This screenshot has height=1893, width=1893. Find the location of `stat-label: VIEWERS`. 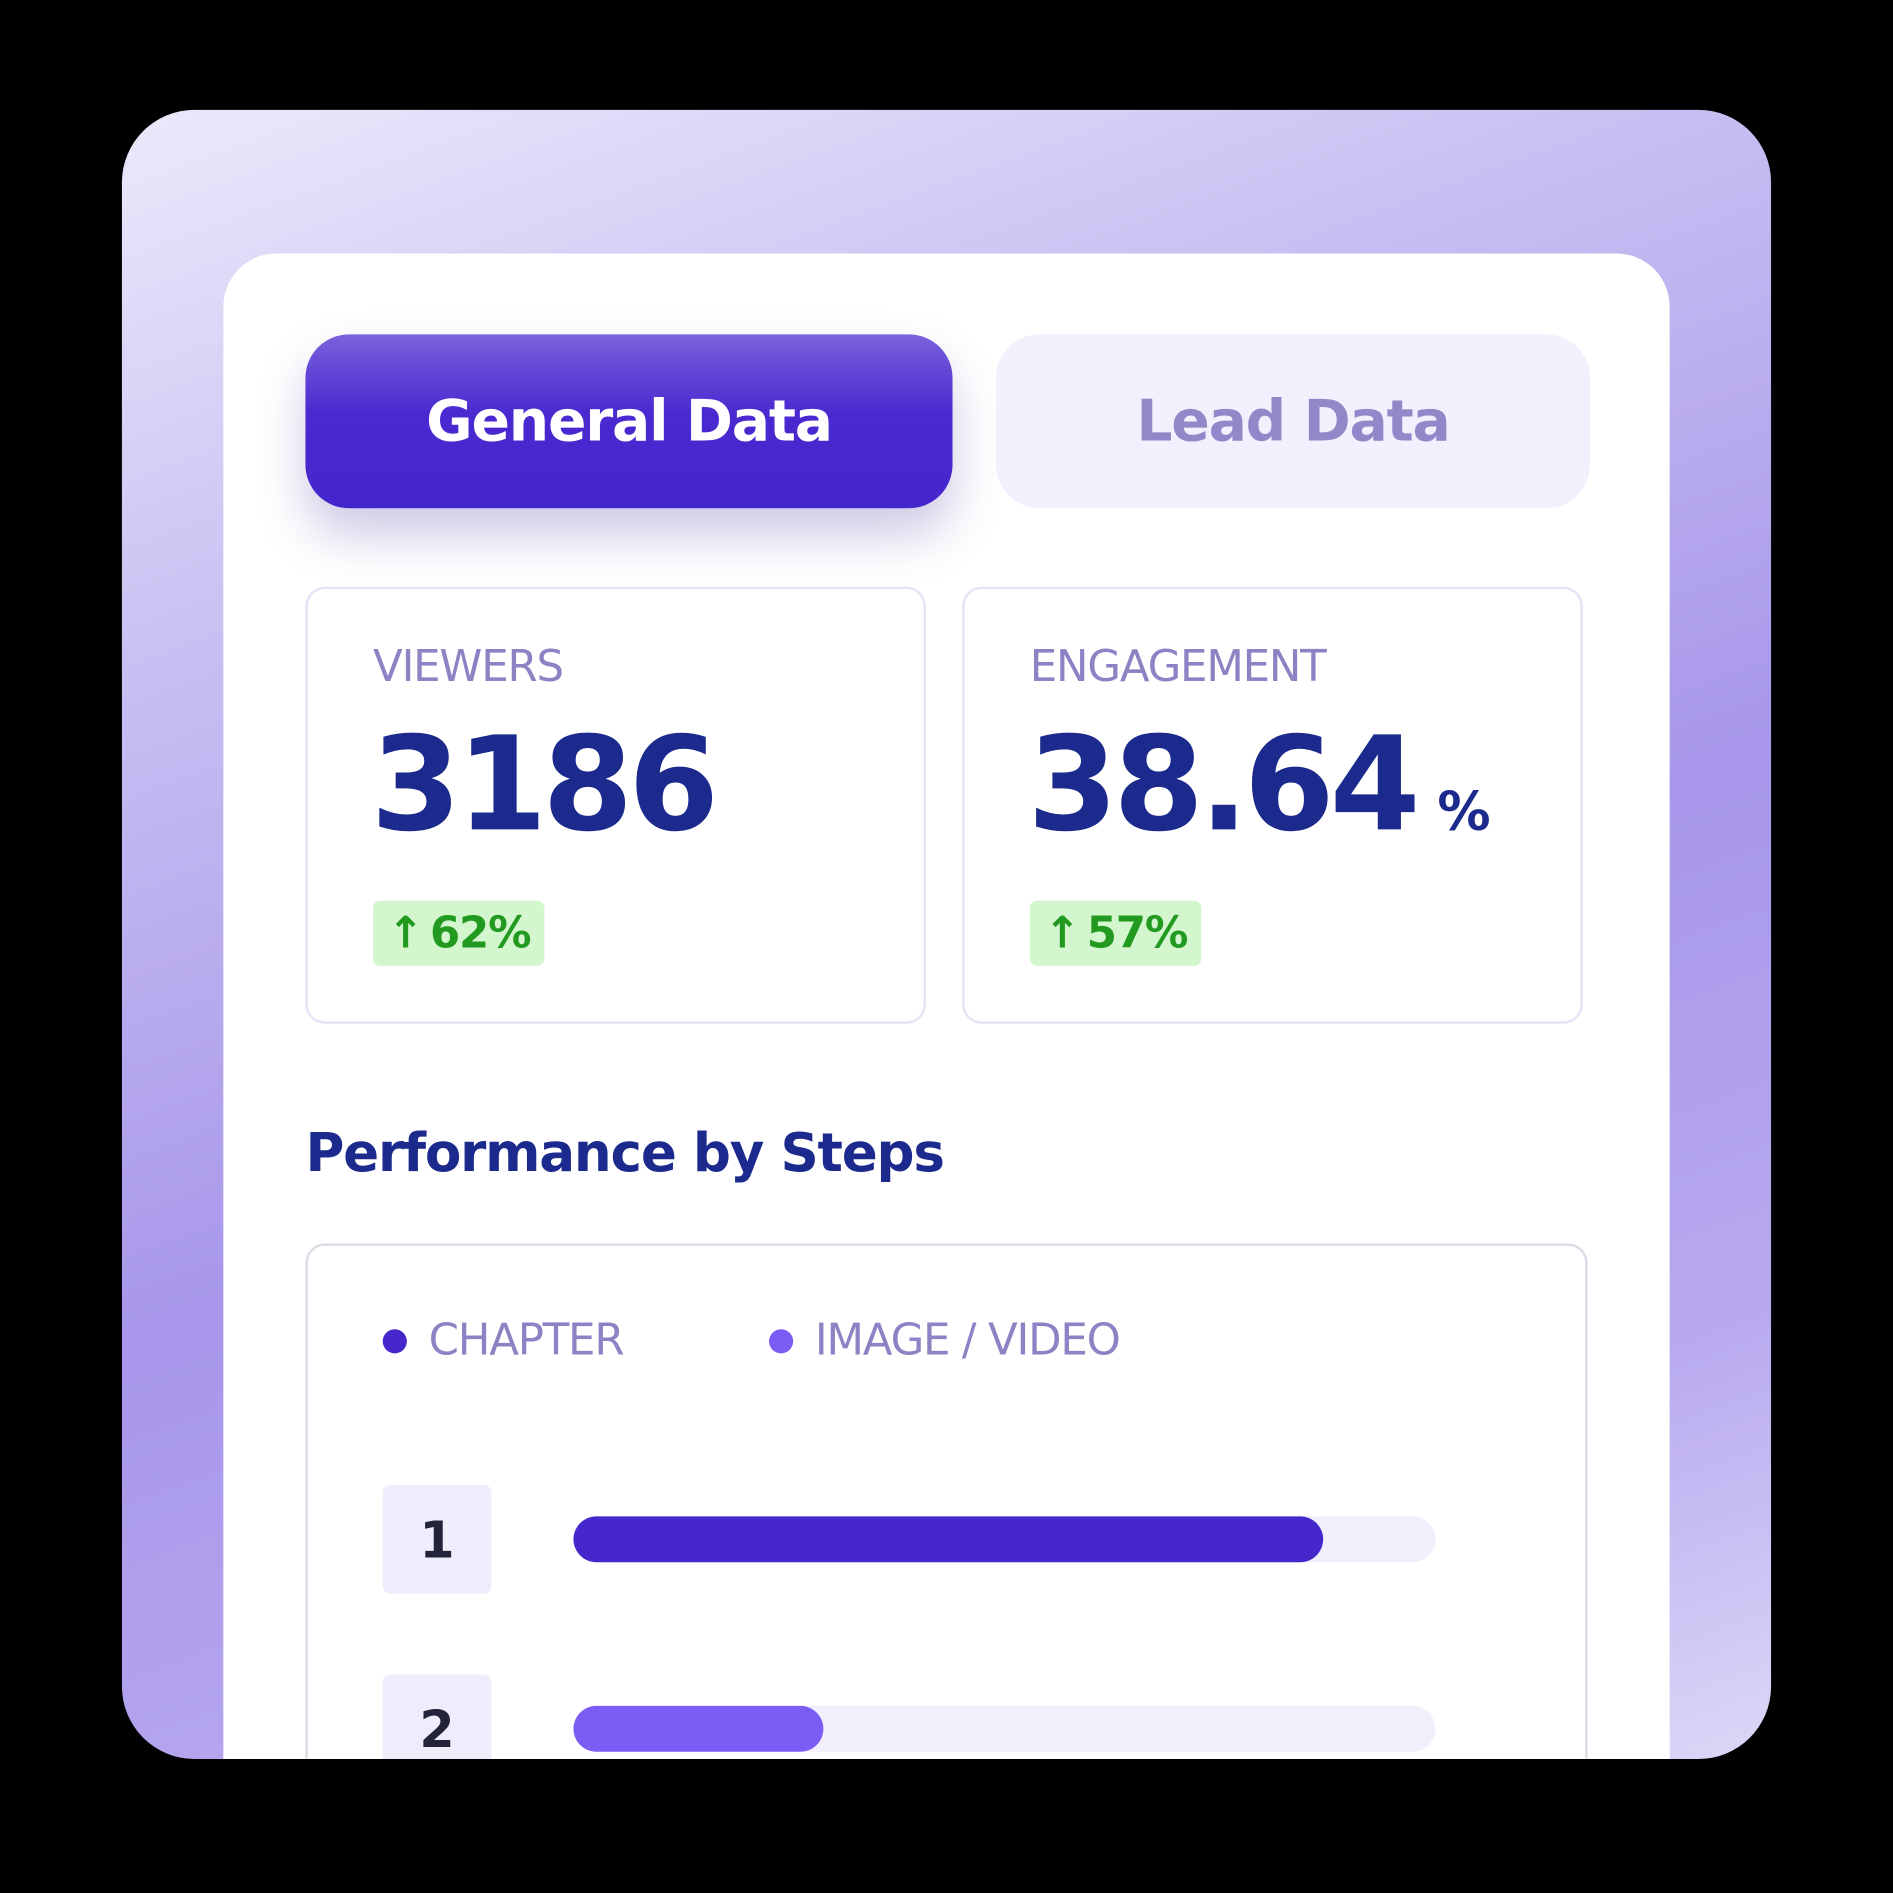

stat-label: VIEWERS is located at coordinates (468, 667).